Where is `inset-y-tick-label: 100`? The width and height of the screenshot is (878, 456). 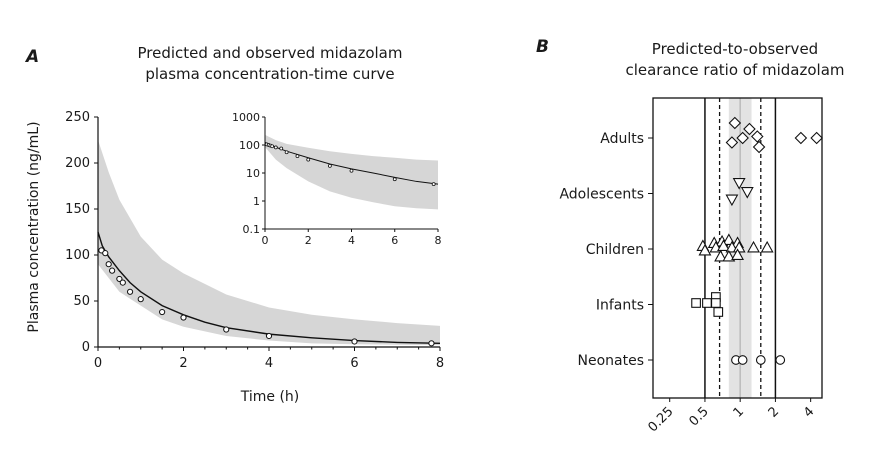 inset-y-tick-label: 100 is located at coordinates (249, 145).